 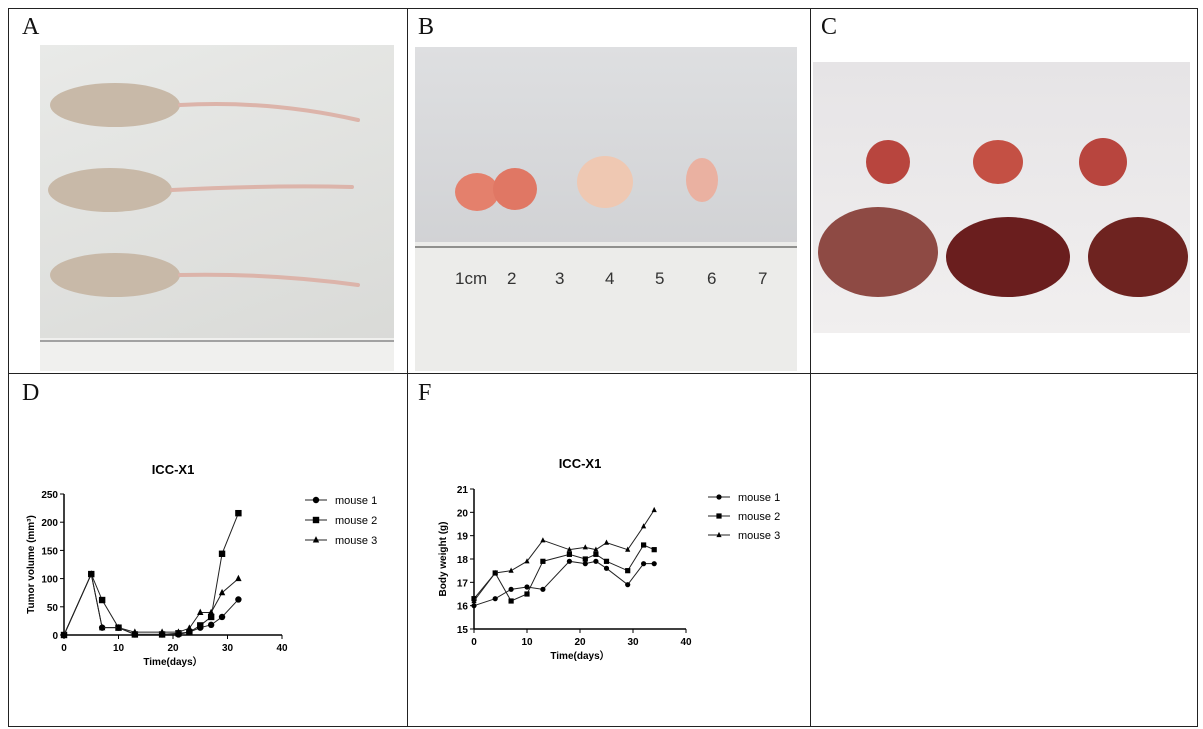 What do you see at coordinates (53, 608) in the screenshot?
I see `y-tick-label: 50` at bounding box center [53, 608].